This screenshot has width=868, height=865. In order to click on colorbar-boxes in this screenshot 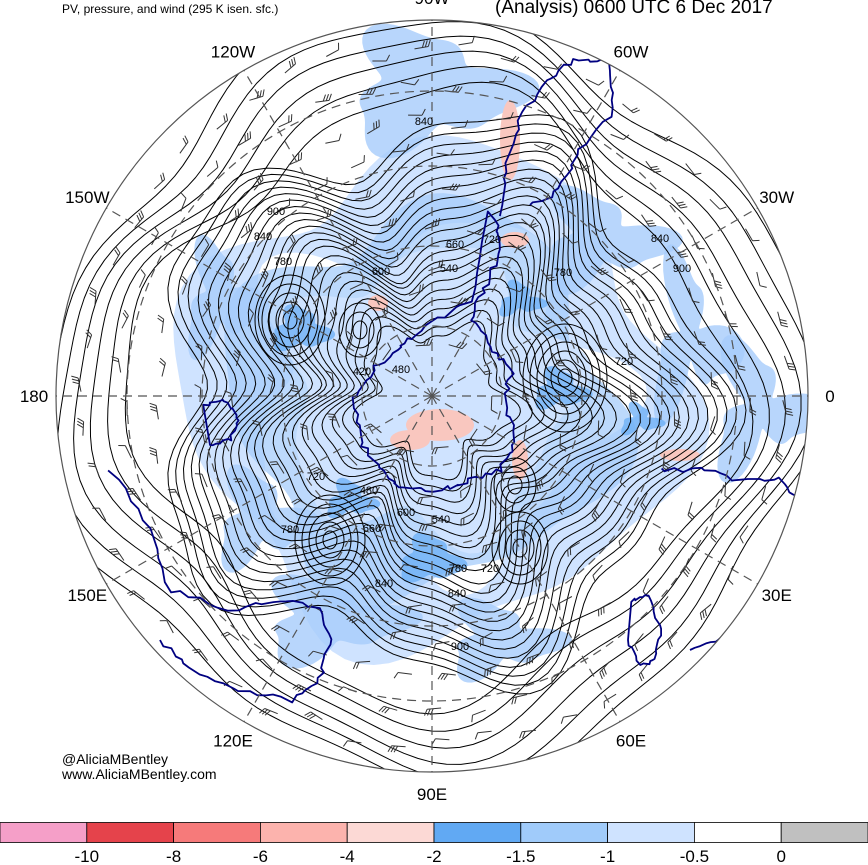, I will do `click(434, 832)`.